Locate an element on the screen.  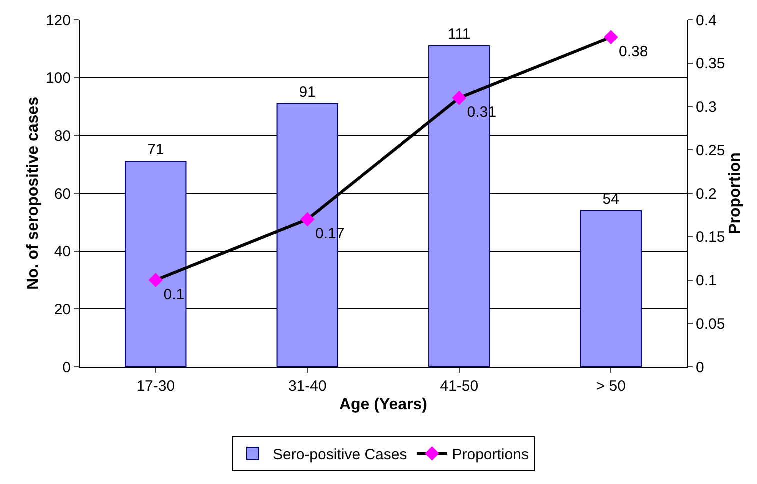
data-label: 71 is located at coordinates (156, 150).